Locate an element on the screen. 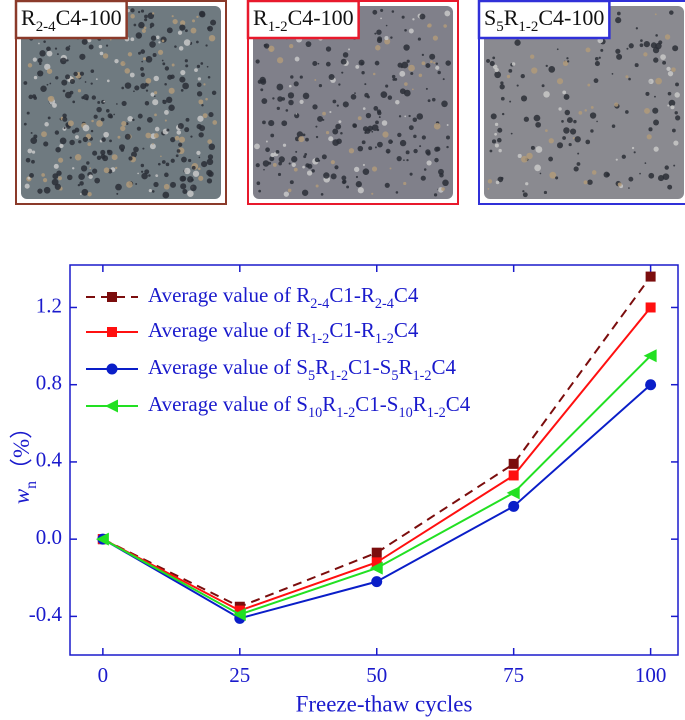  text-part: Average value of R is located at coordinates (229, 295).